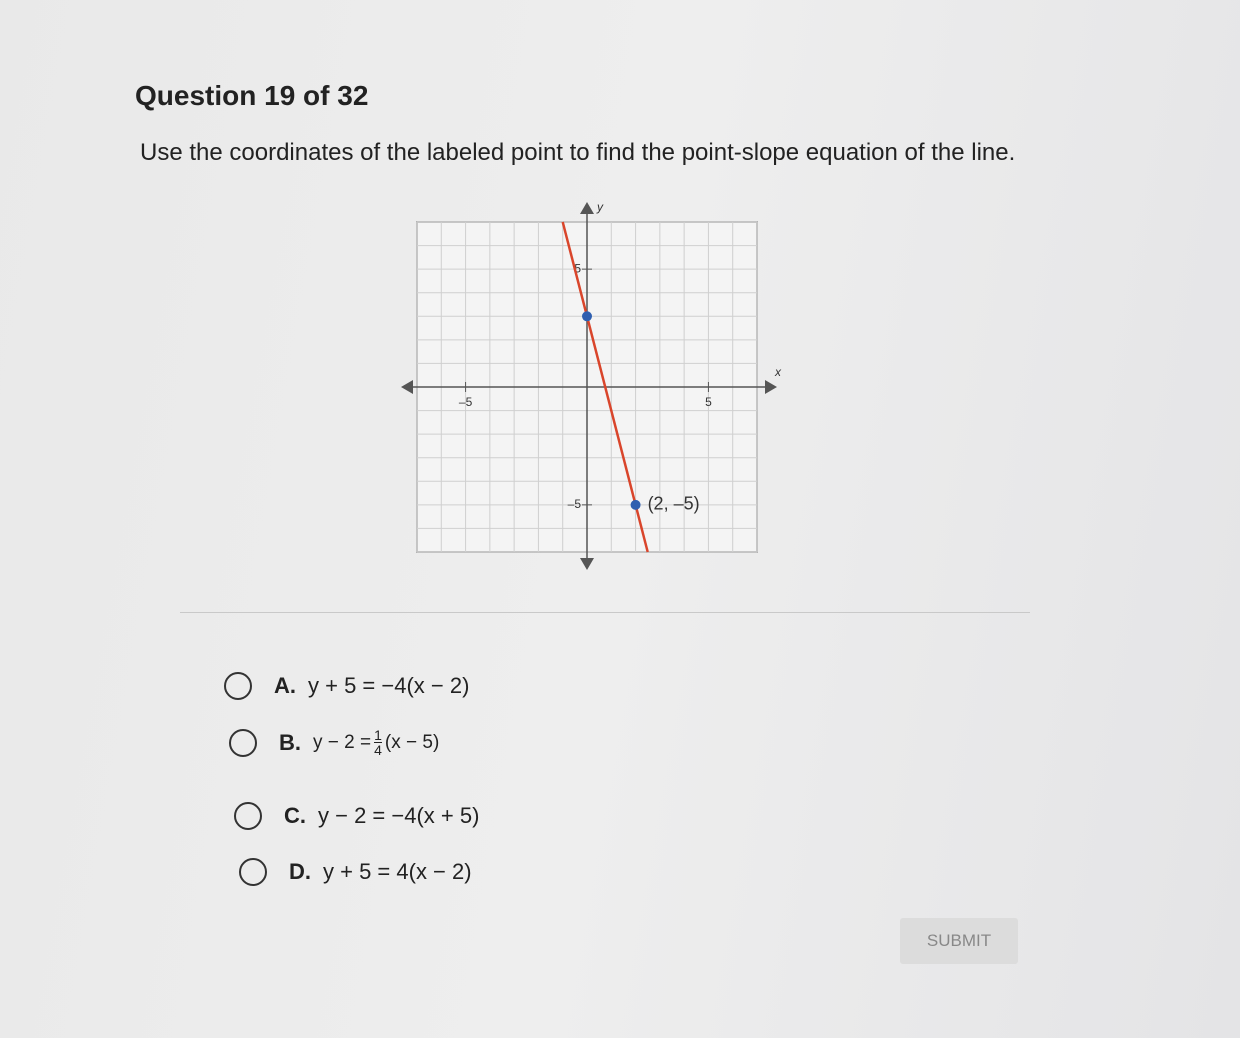 The width and height of the screenshot is (1240, 1038). Describe the element at coordinates (605, 612) in the screenshot. I see `separator` at that location.